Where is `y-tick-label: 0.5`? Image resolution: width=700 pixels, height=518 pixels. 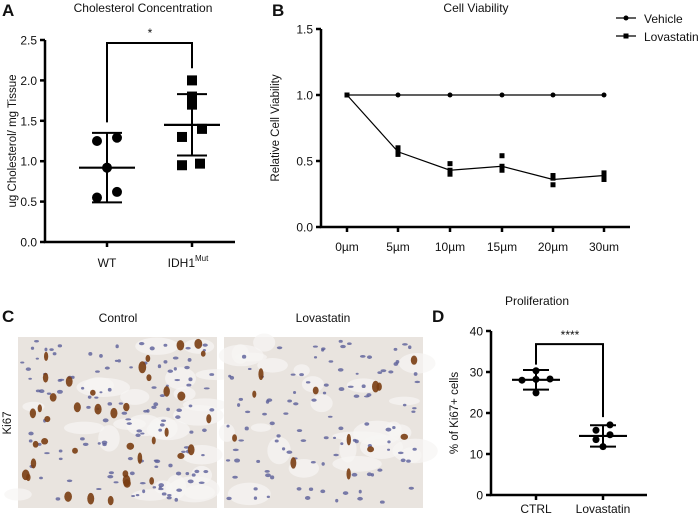
y-tick-label: 0.5 is located at coordinates (28, 202).